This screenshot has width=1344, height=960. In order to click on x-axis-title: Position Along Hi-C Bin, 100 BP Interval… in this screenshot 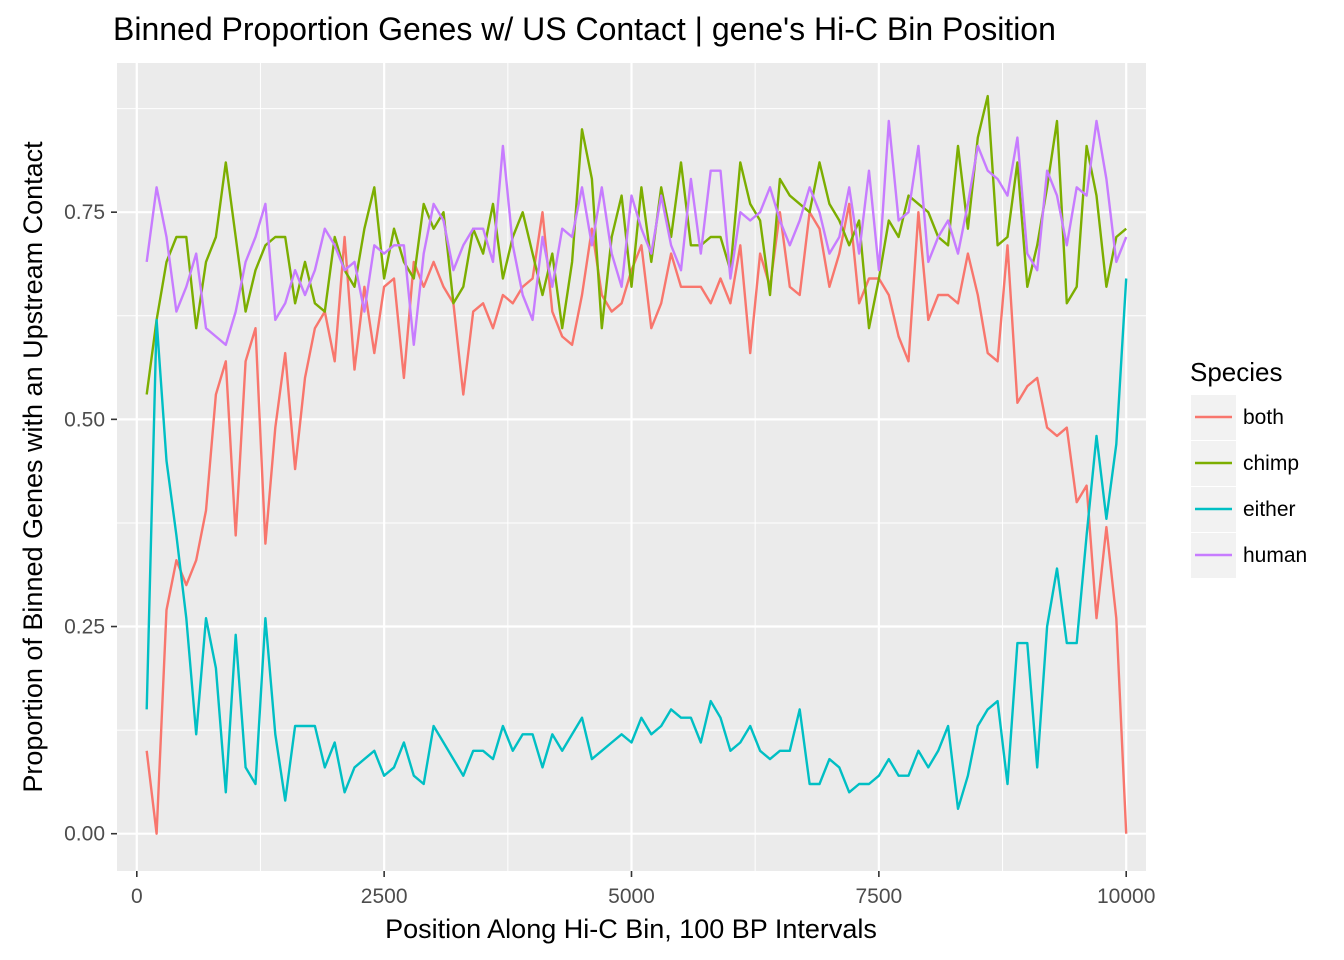, I will do `click(631, 929)`.